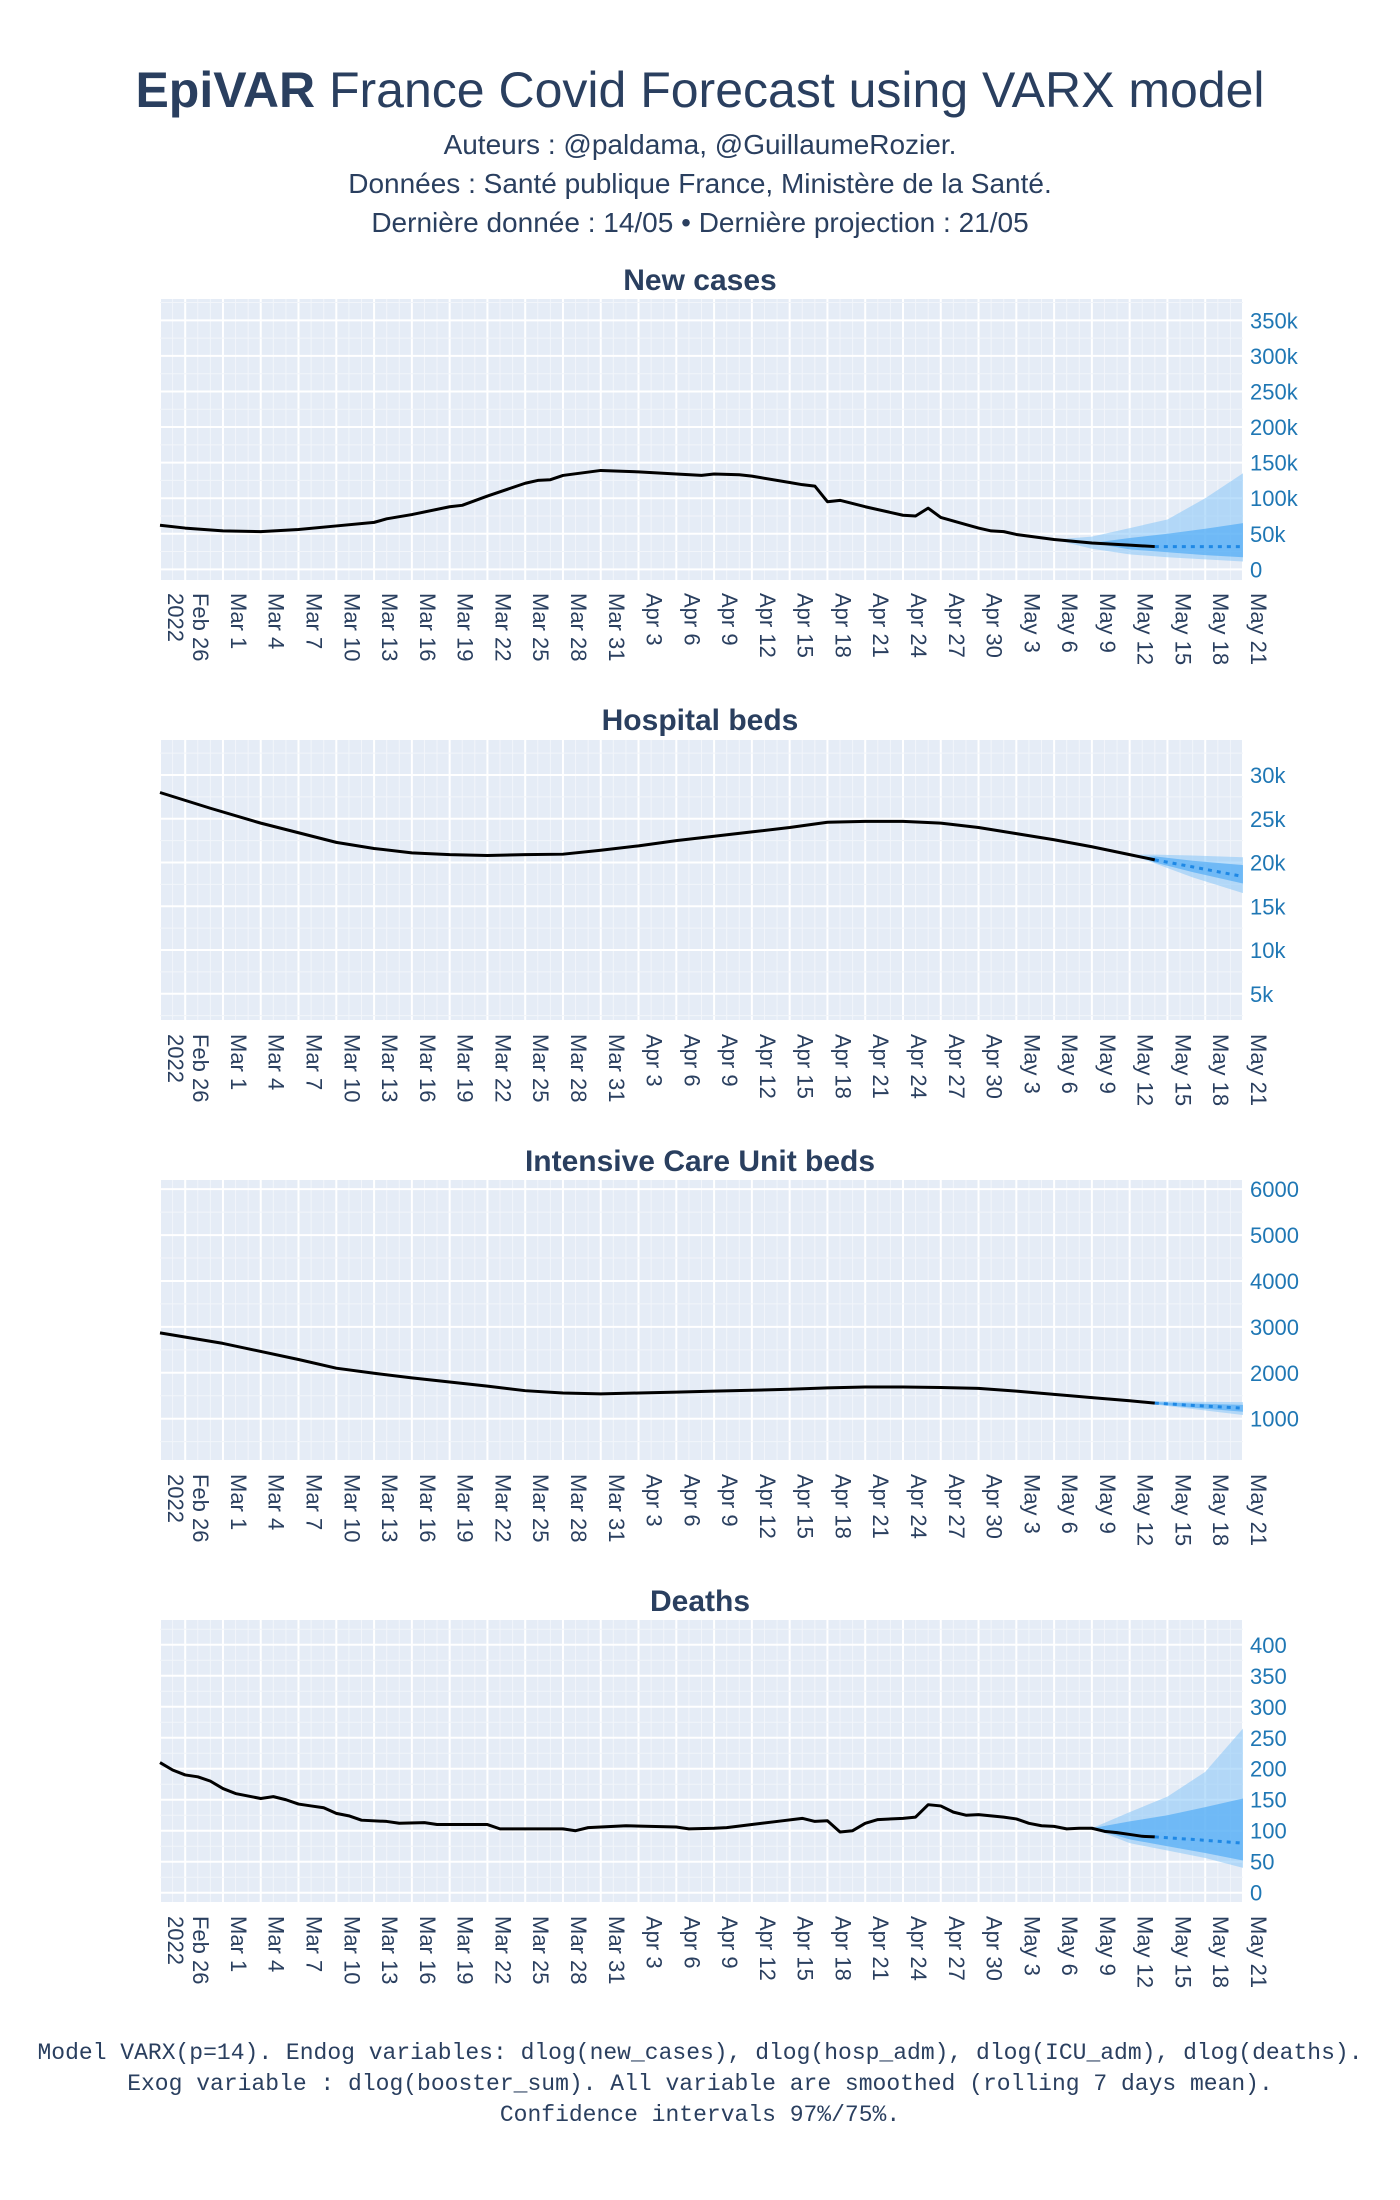 This screenshot has height=2200, width=1400. What do you see at coordinates (1274, 1373) in the screenshot?
I see `y-tick-label: 2000` at bounding box center [1274, 1373].